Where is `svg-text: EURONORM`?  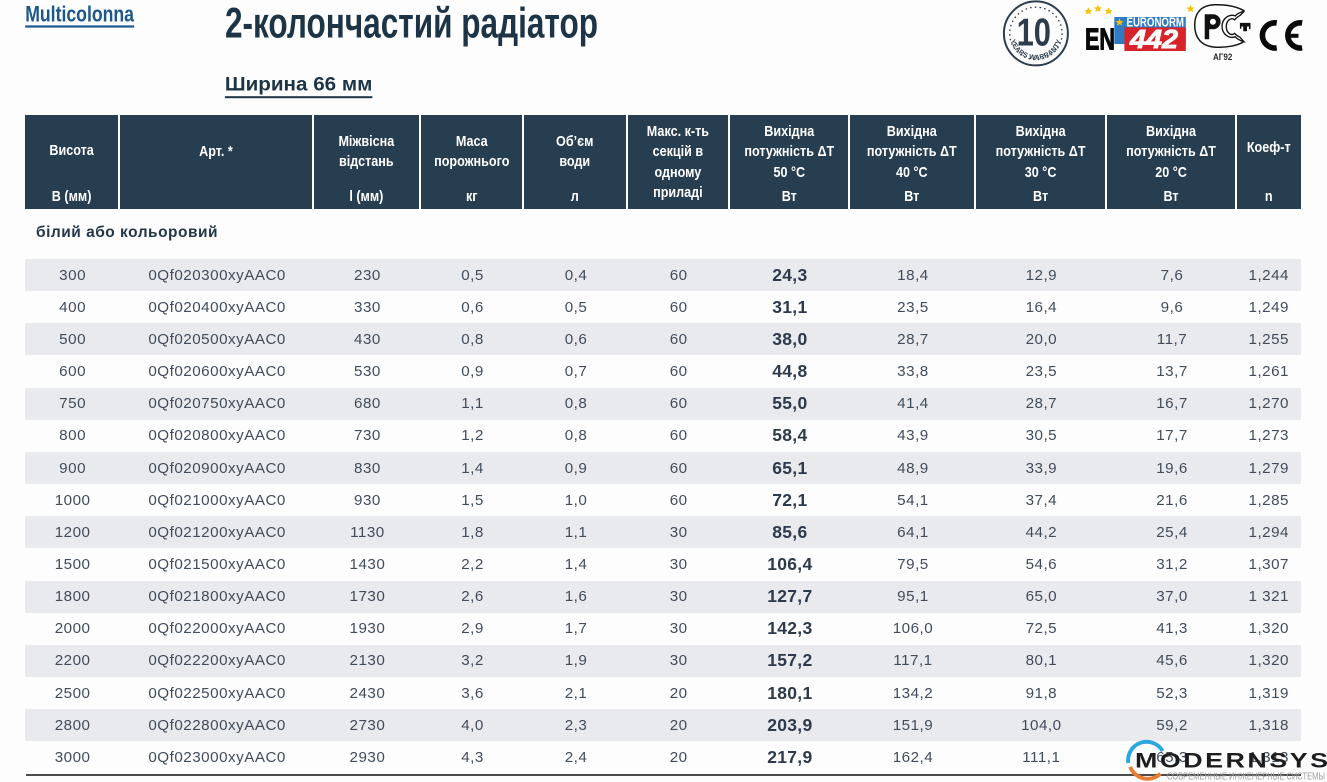 svg-text: EURONORM is located at coordinates (1156, 23).